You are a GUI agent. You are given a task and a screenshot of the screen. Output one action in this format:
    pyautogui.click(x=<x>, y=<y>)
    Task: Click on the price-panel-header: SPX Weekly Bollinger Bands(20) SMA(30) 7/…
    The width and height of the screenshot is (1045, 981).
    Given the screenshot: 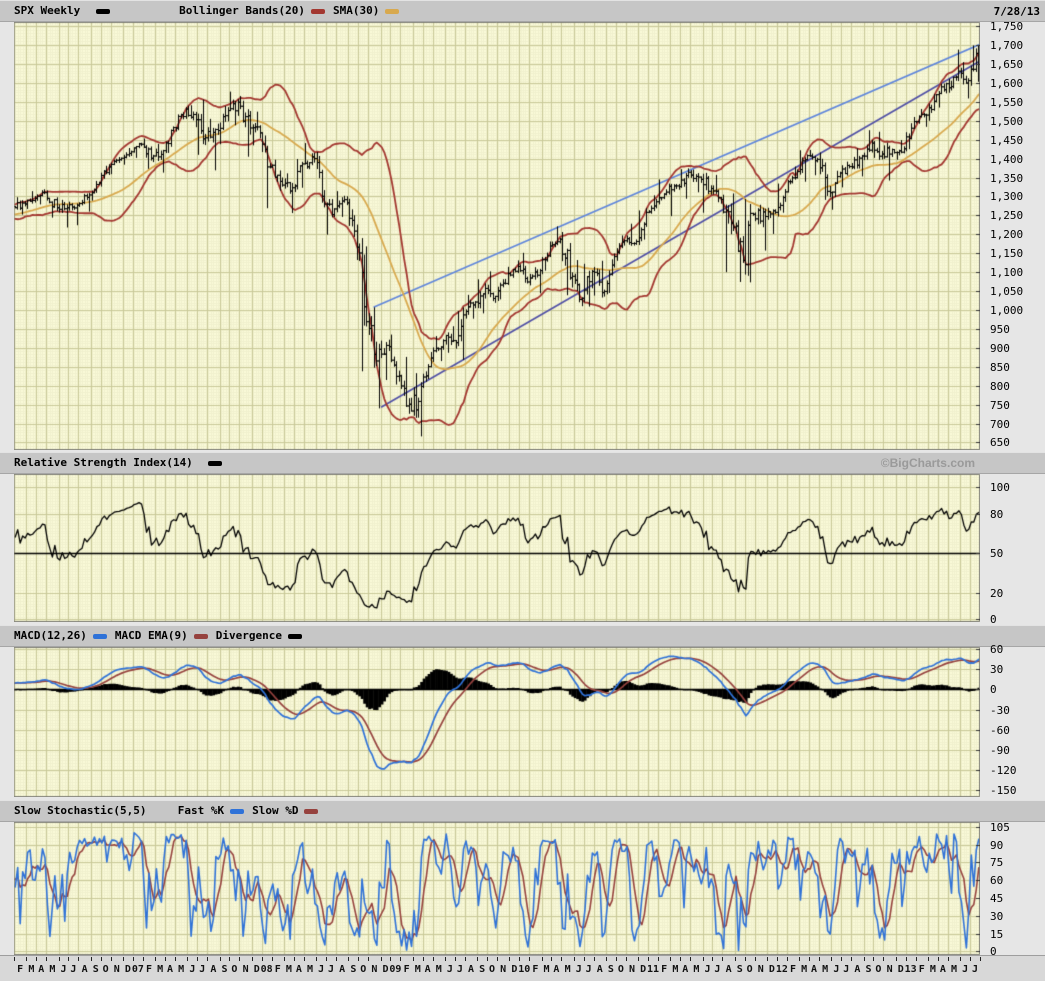 What is the action you would take?
    pyautogui.click(x=522, y=11)
    